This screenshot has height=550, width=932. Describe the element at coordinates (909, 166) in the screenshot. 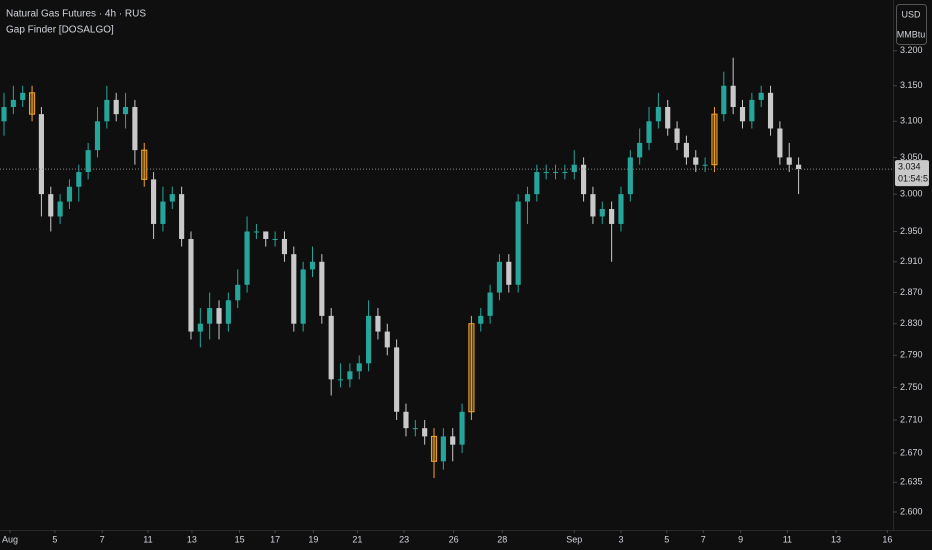

I see `last-price-label: 3.034` at that location.